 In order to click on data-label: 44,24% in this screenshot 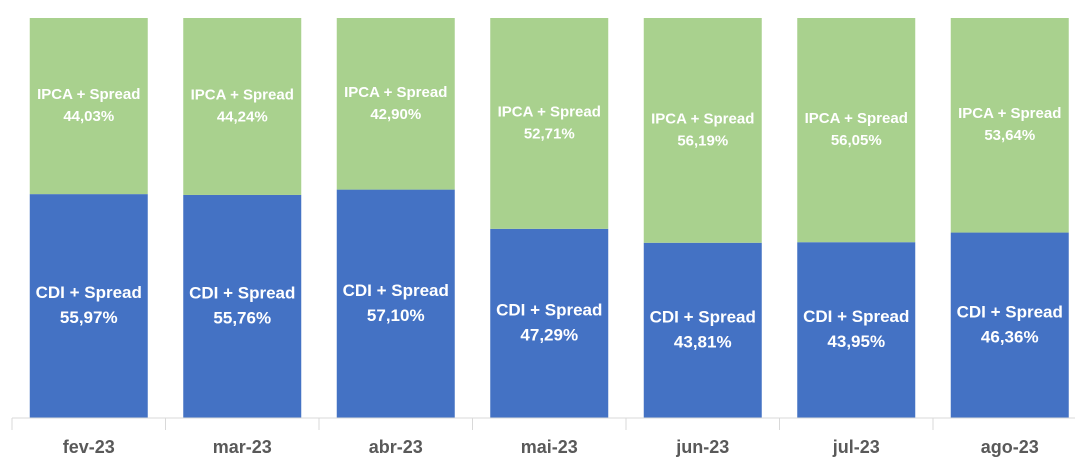, I will do `click(242, 116)`.